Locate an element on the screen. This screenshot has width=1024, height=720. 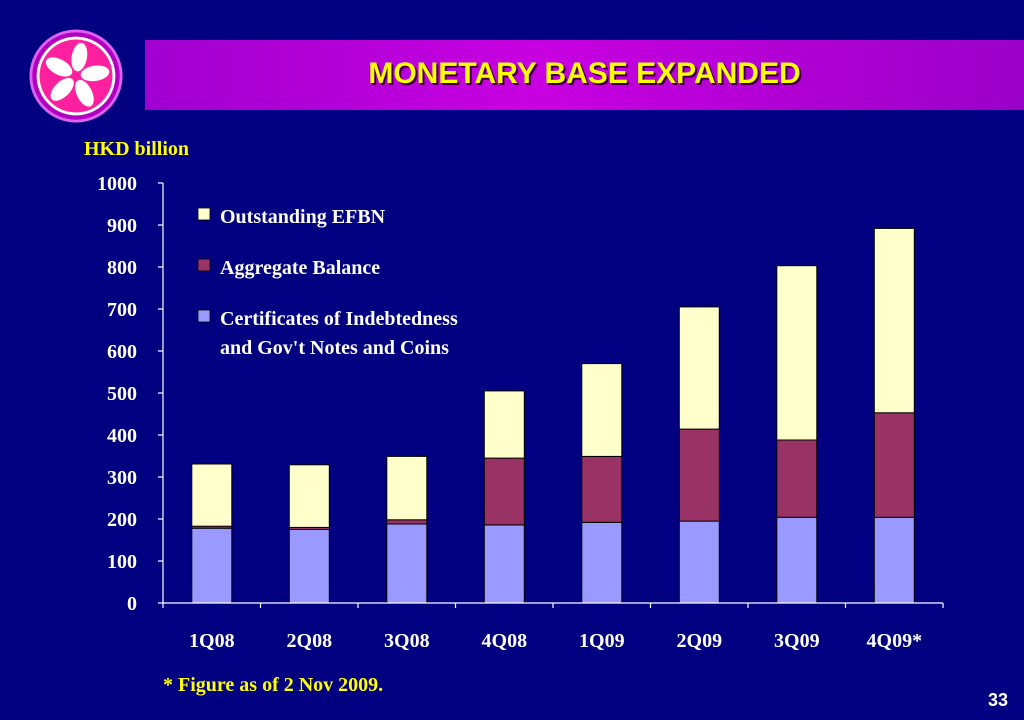
y-tick-label: 400 is located at coordinates (122, 436).